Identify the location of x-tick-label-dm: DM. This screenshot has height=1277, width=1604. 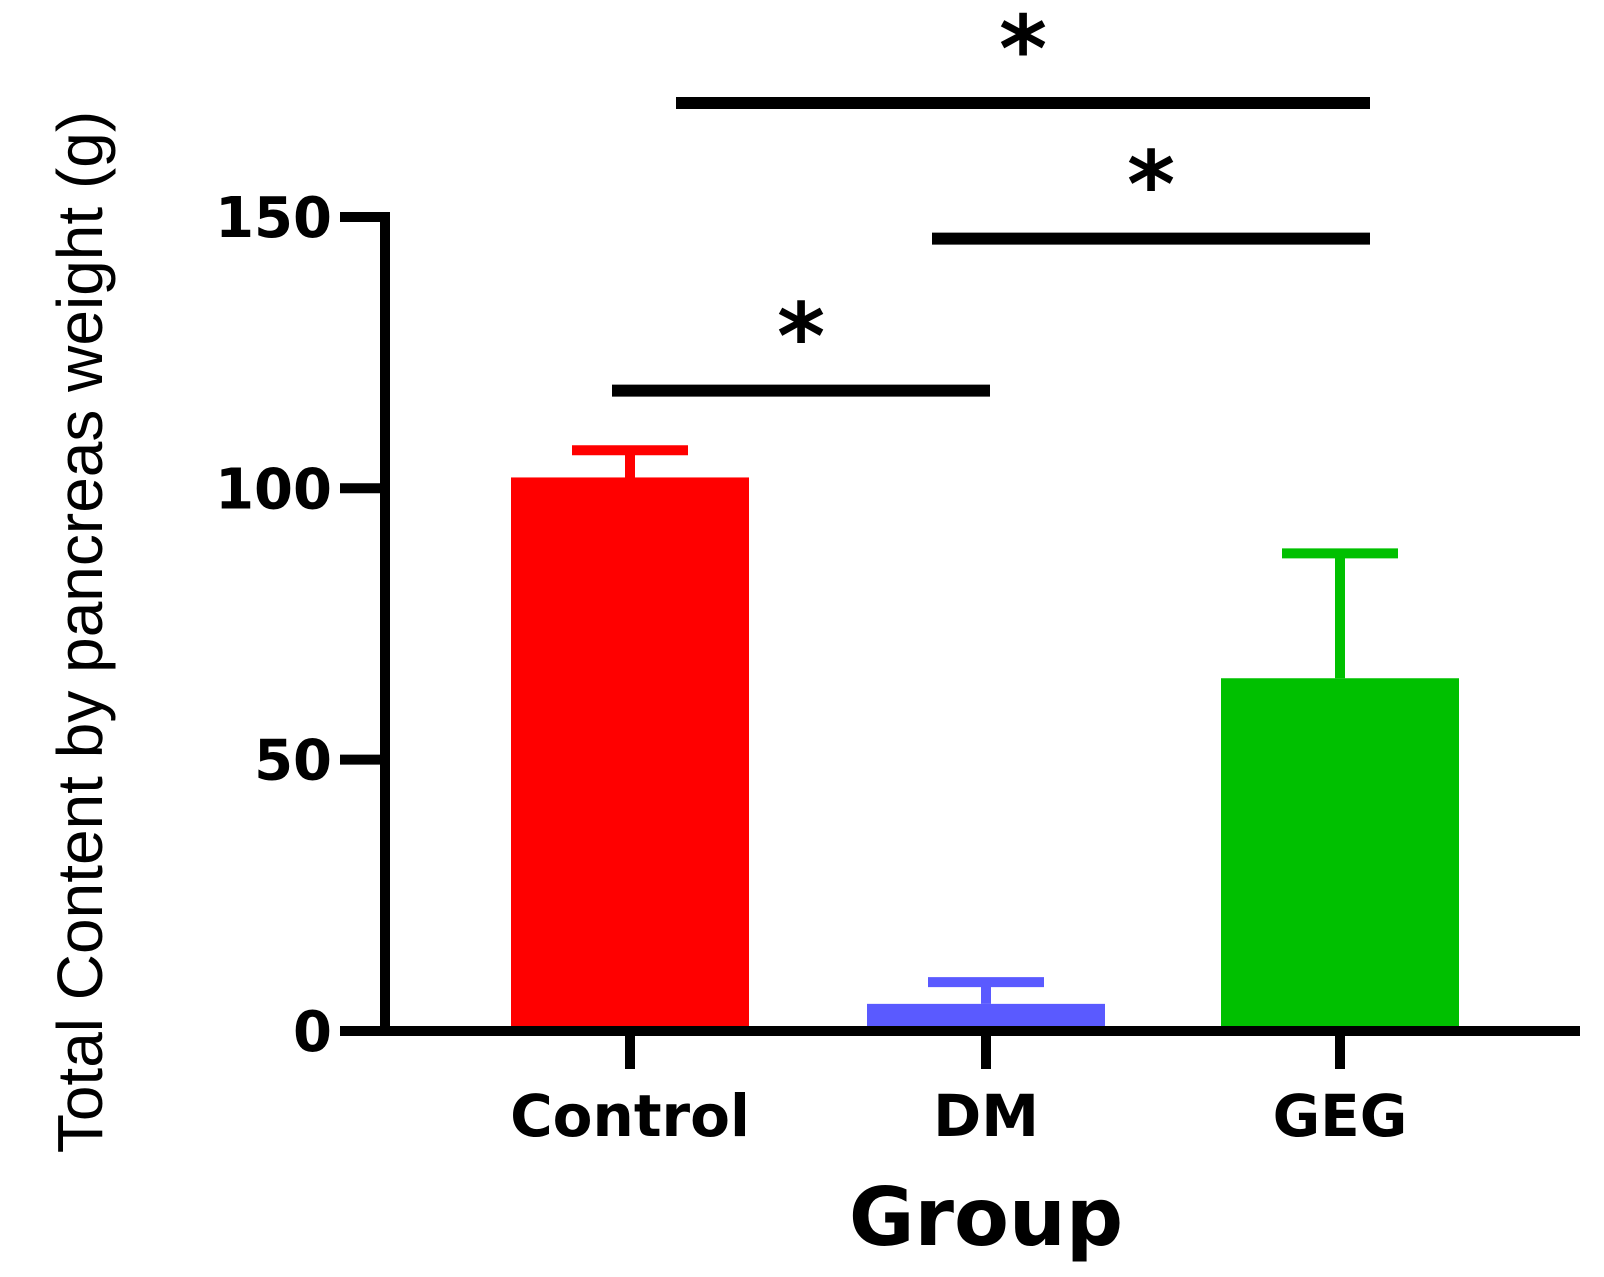
(986, 1116).